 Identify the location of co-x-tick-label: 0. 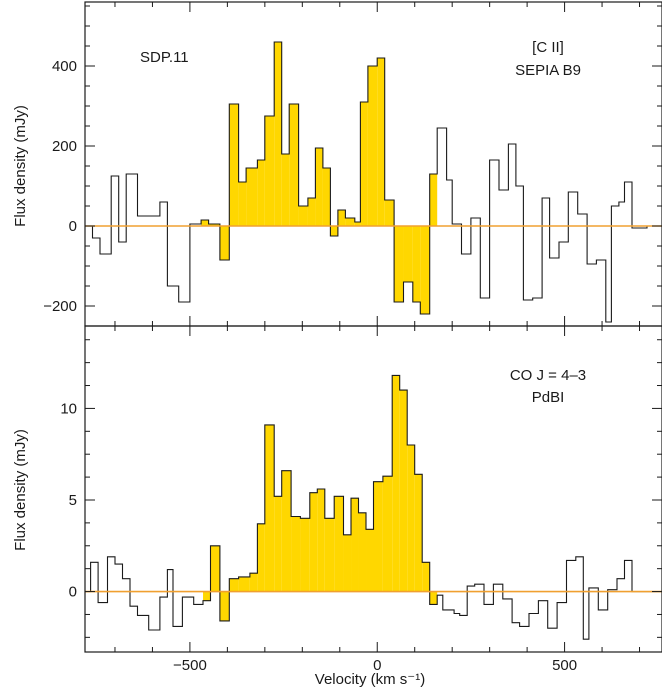
(377, 665).